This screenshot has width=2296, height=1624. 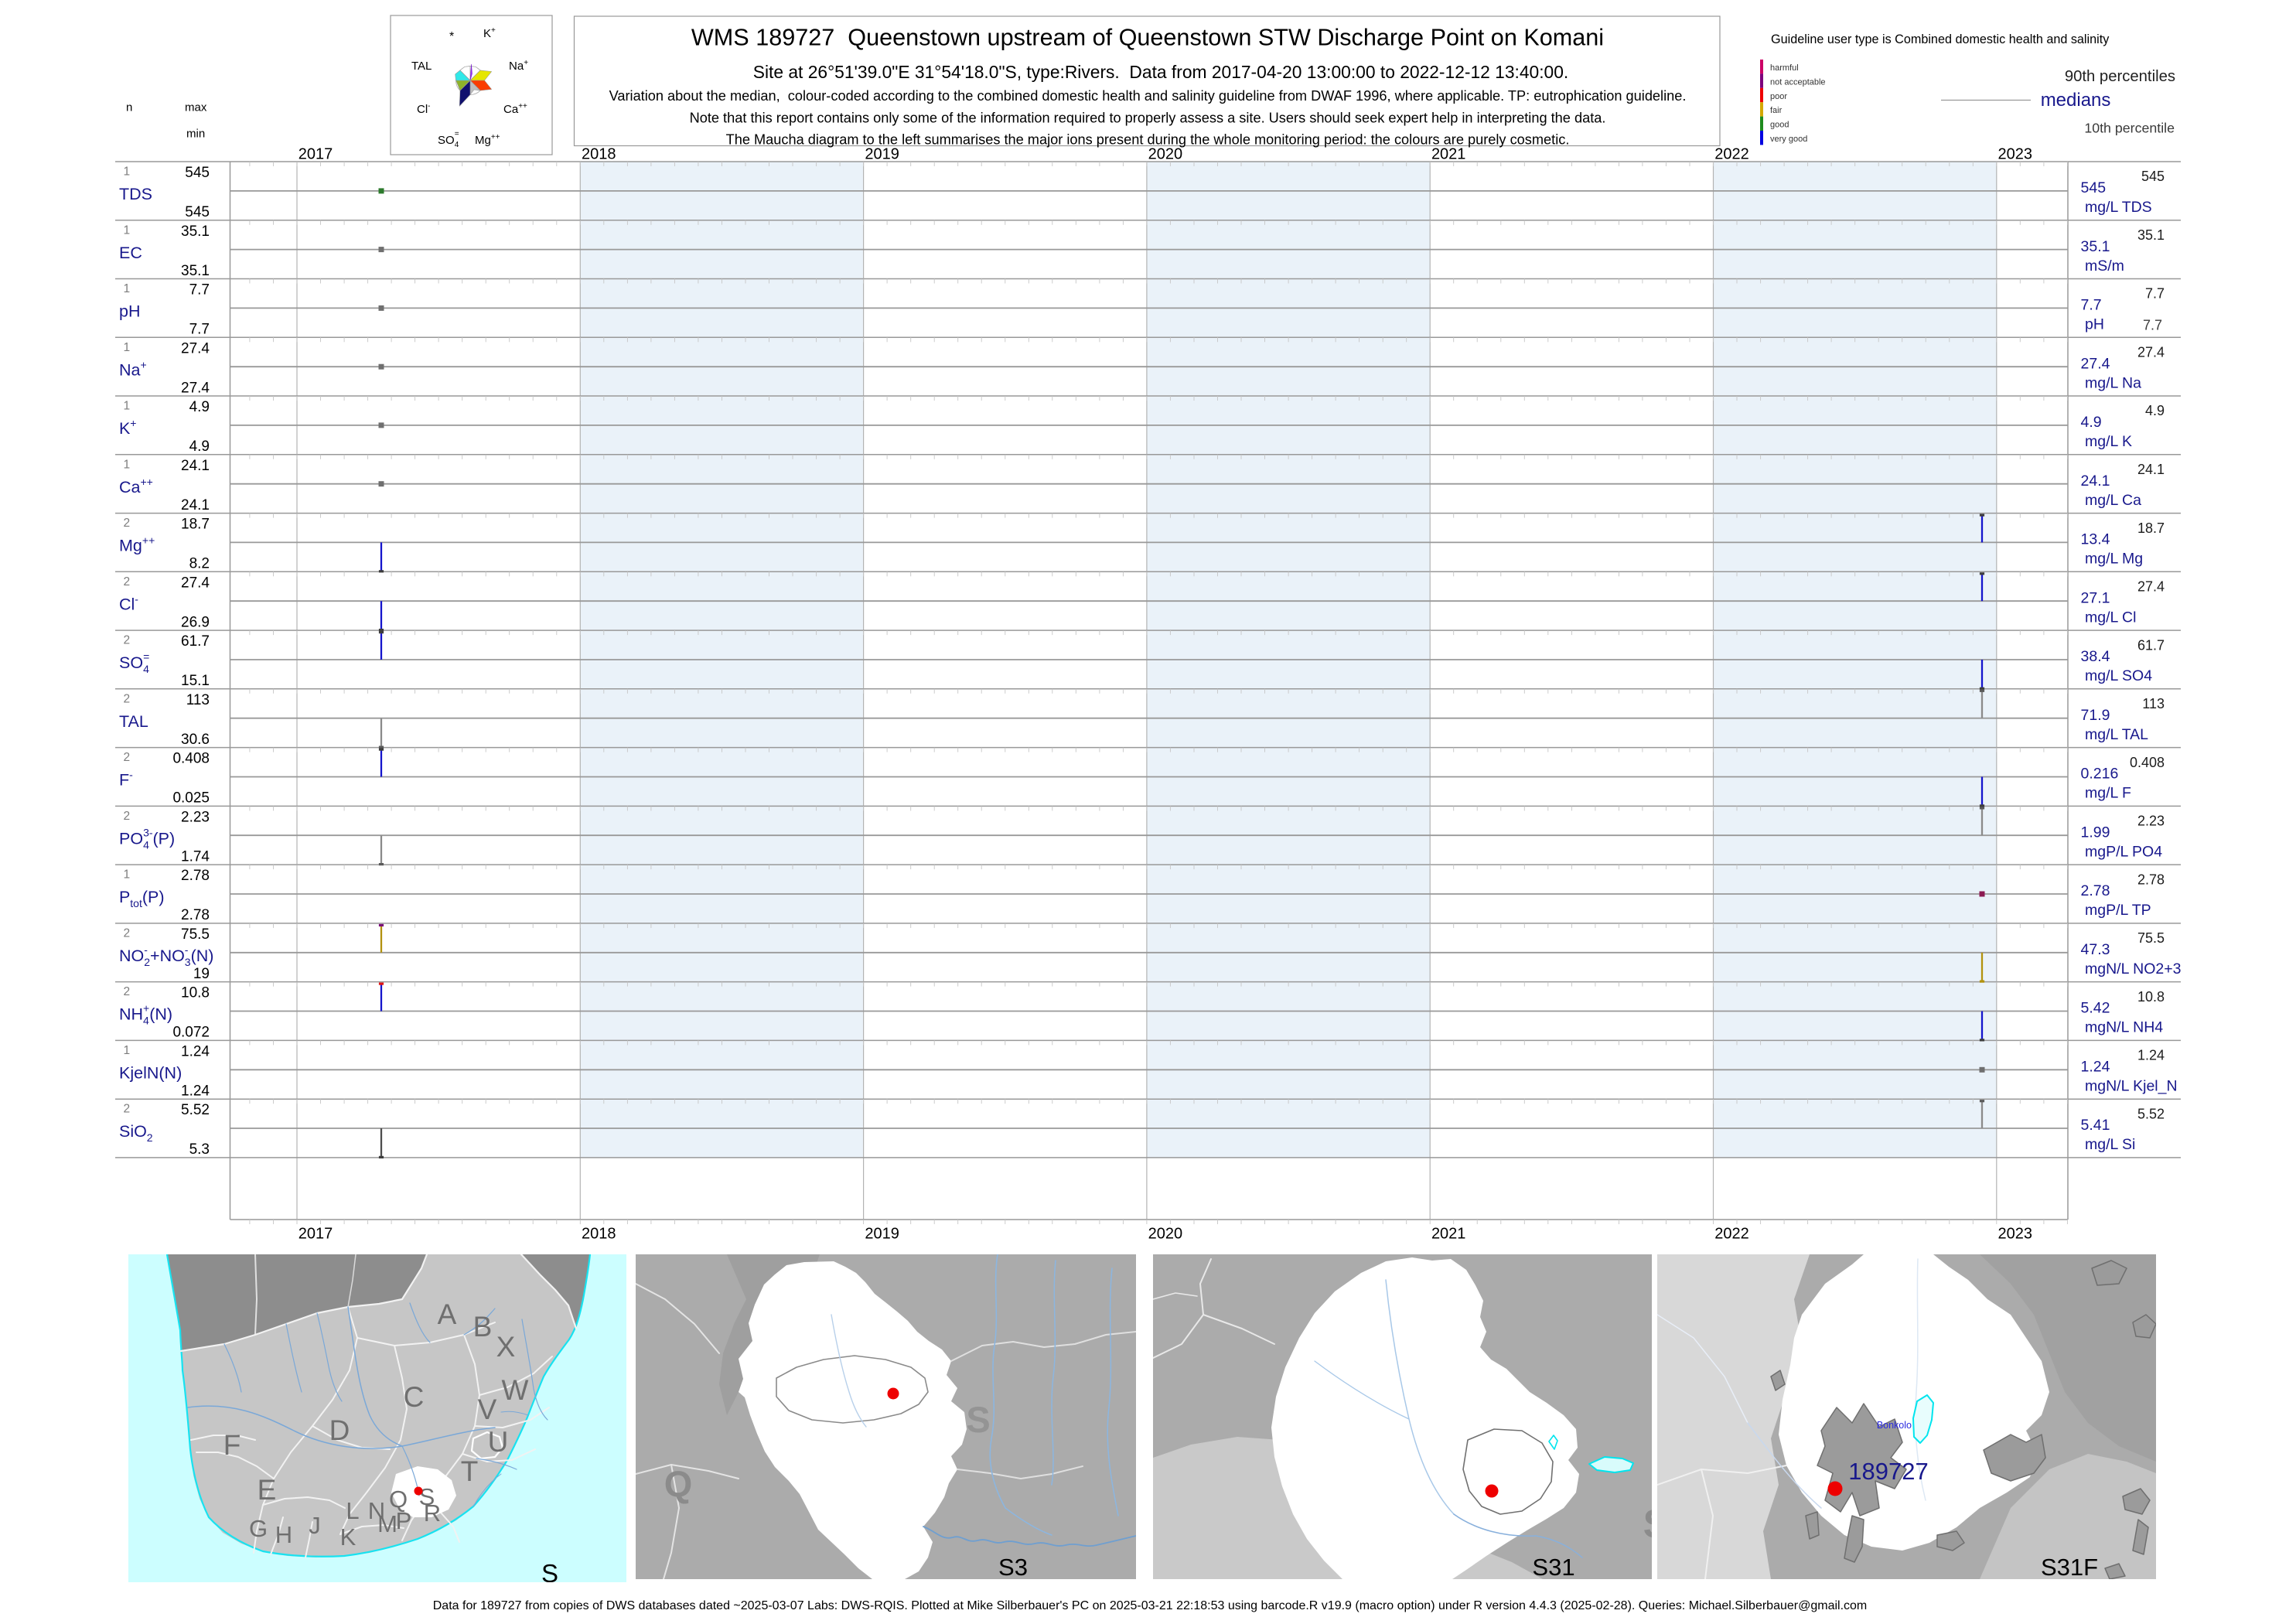 I want to click on svg-text: mg/L Mg, so click(x=2114, y=559).